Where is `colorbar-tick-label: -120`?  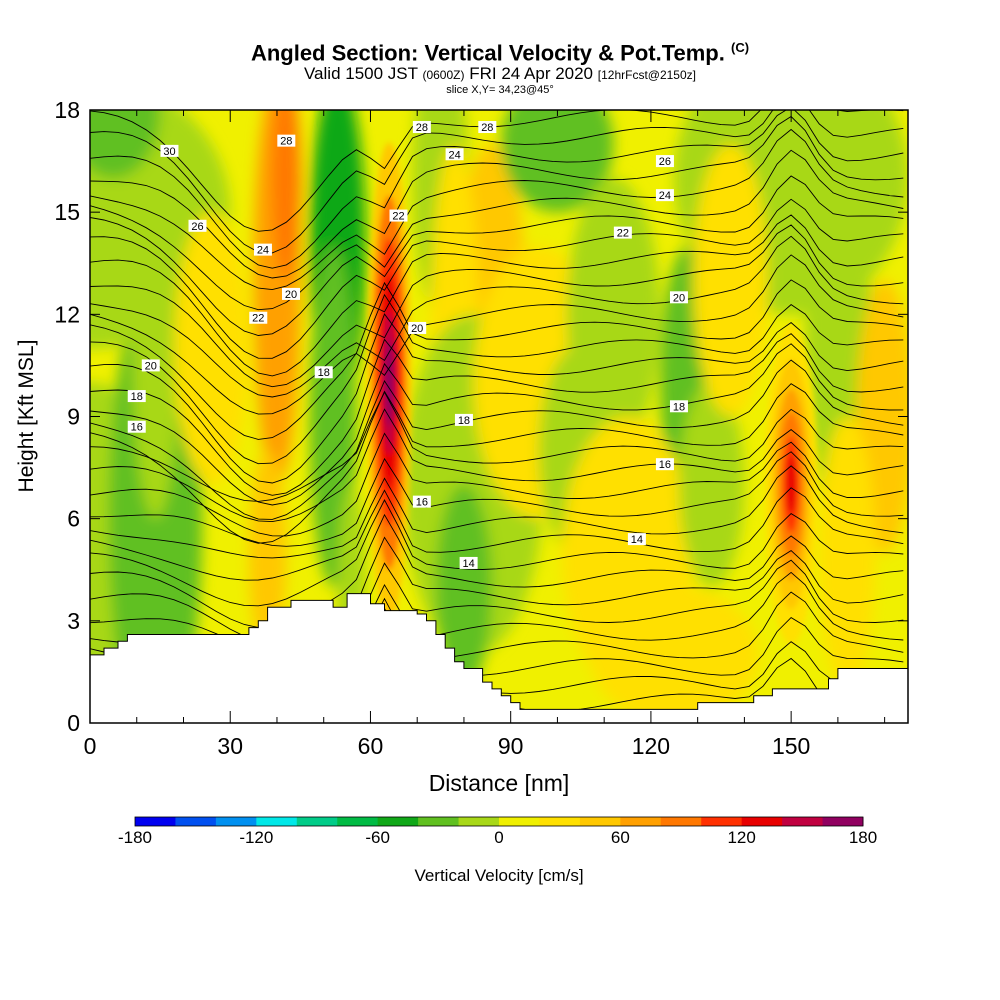
colorbar-tick-label: -120 is located at coordinates (256, 837).